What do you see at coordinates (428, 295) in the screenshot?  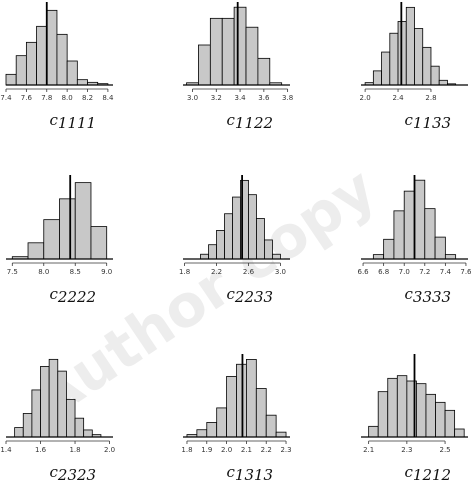 I see `panel-caption: c3333` at bounding box center [428, 295].